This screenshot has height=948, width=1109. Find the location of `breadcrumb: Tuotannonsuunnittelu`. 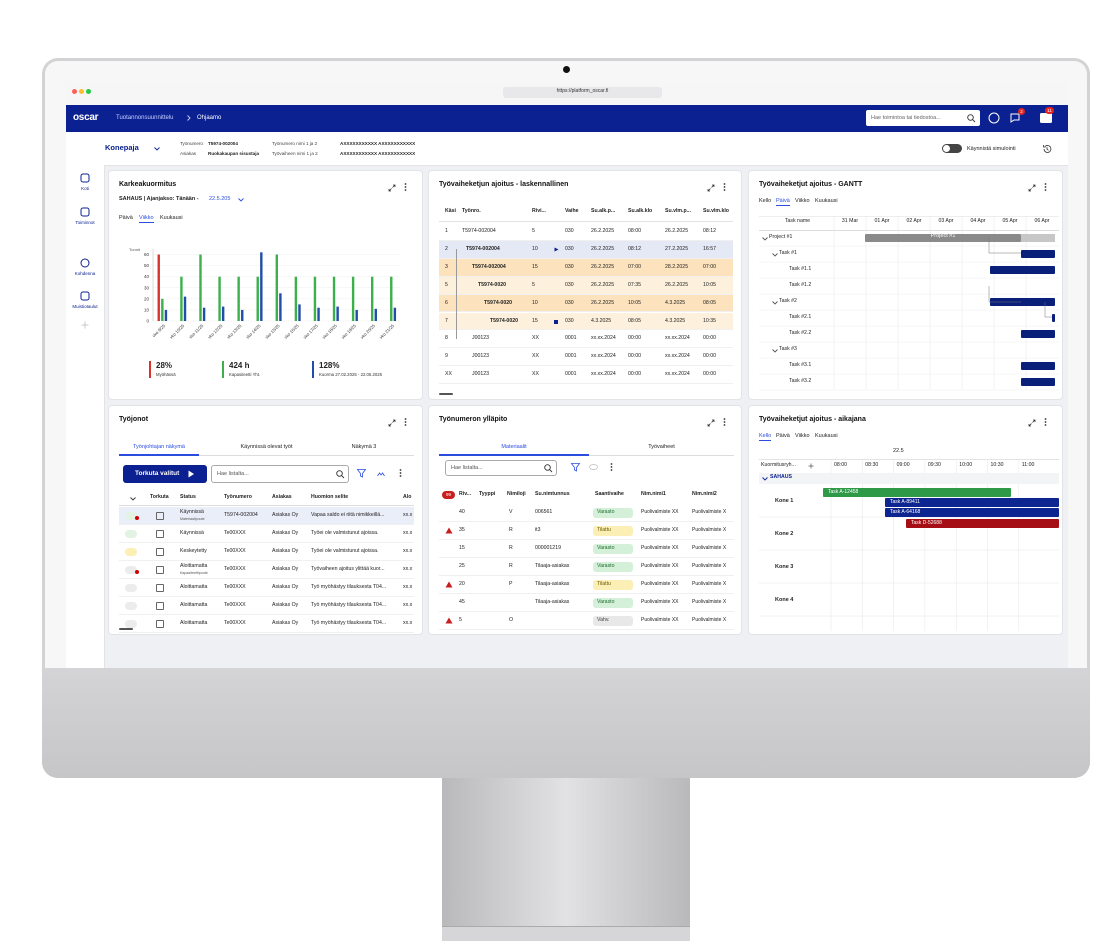

breadcrumb: Tuotannonsuunnittelu is located at coordinates (145, 118).